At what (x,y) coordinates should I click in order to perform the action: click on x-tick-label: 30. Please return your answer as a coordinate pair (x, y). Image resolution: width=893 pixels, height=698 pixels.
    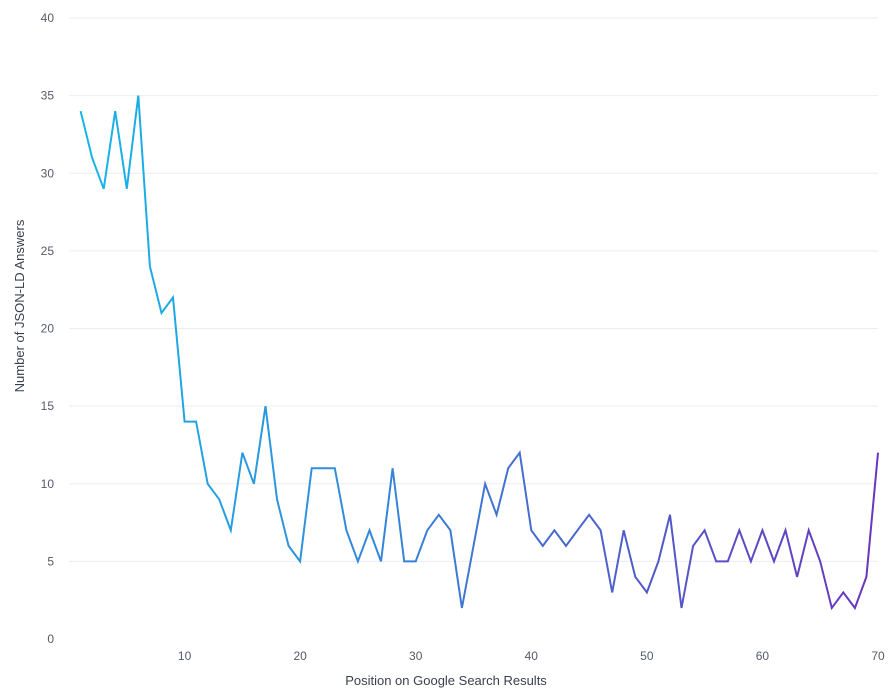
    Looking at the image, I should click on (416, 656).